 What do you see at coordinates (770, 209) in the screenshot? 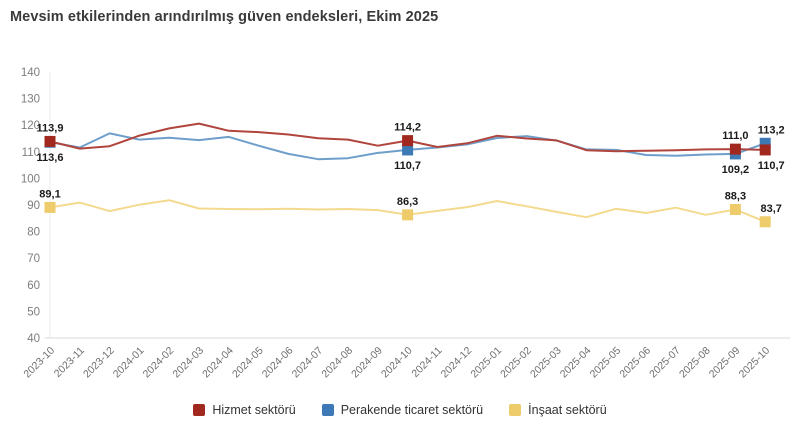
I see `insaat-data-label: 83,7` at bounding box center [770, 209].